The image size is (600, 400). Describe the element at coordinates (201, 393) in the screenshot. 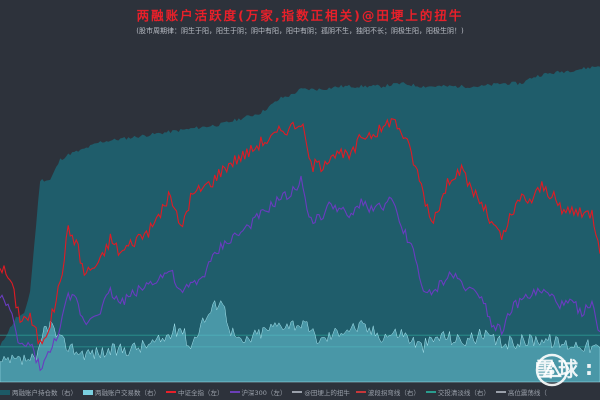

I see `legend-label: 中证全指（左）` at that location.